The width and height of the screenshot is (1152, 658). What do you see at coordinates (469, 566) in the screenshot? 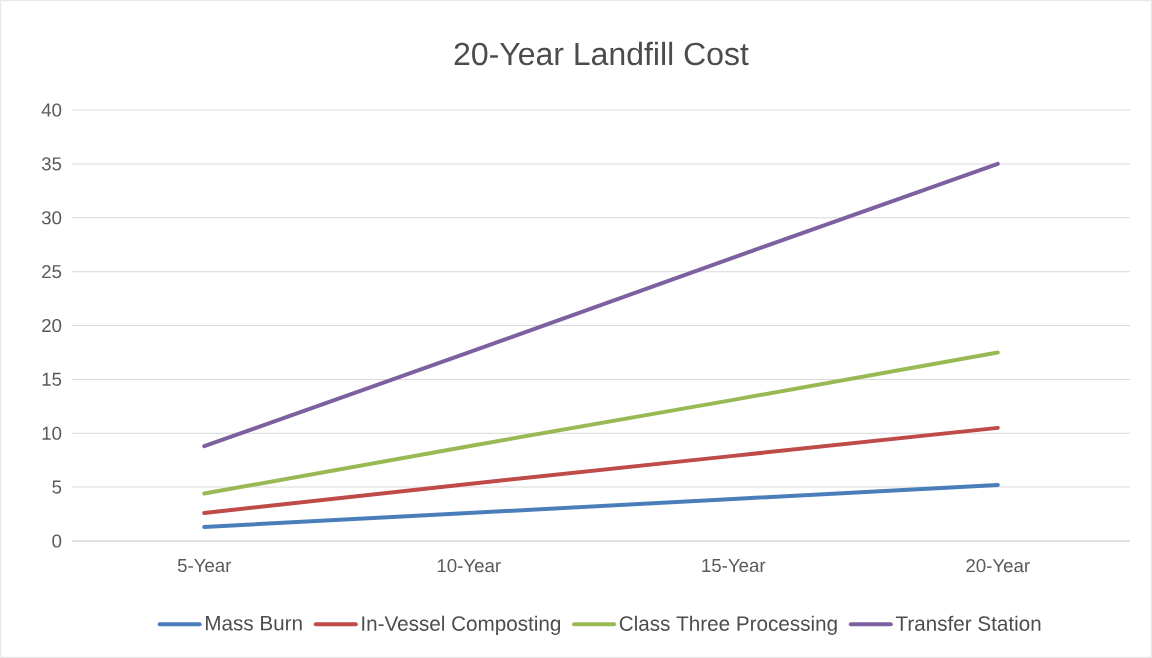
I see `x-tick-label: 10-Year` at bounding box center [469, 566].